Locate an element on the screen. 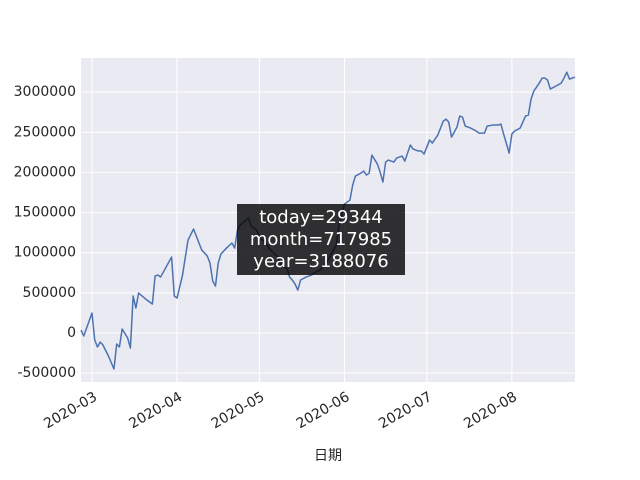  y-tick-label: 500000 is located at coordinates (49, 293).